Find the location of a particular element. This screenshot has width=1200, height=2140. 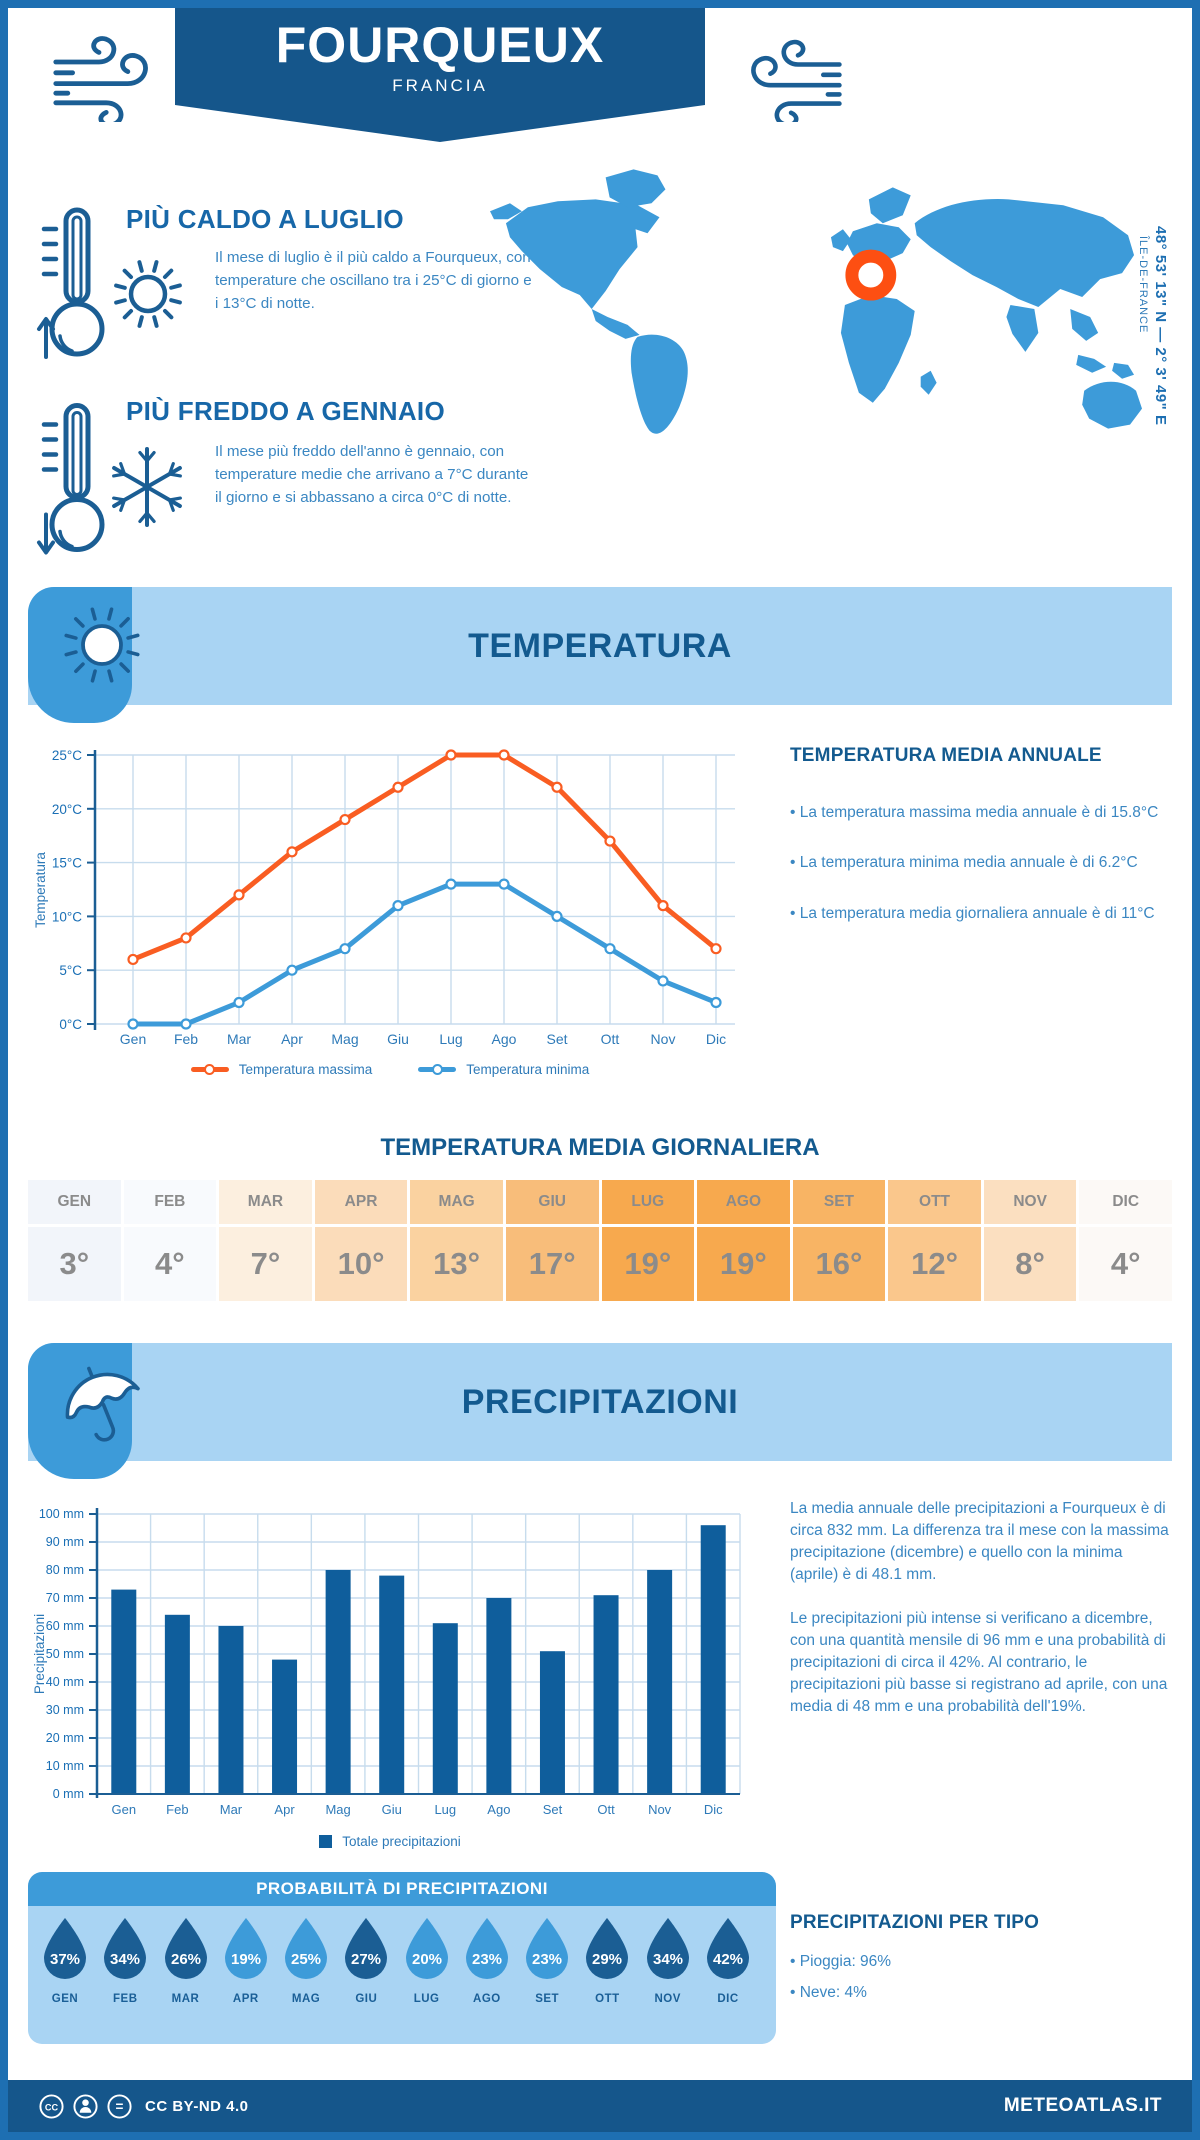

bar-feb is located at coordinates (177, 1704).